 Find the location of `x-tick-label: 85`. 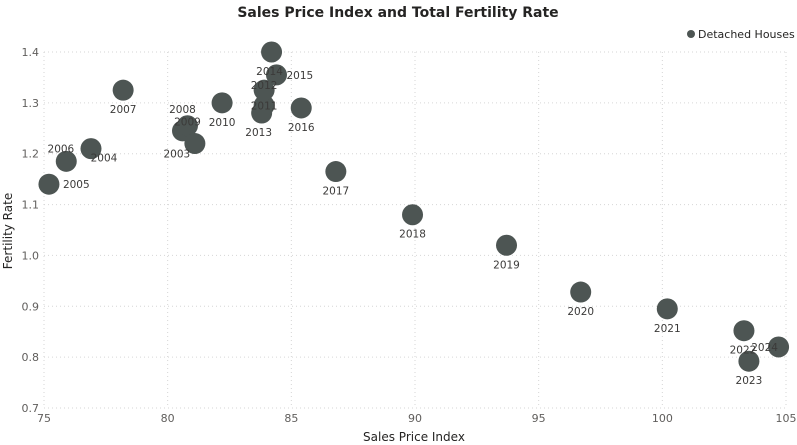

x-tick-label: 85 is located at coordinates (291, 418).